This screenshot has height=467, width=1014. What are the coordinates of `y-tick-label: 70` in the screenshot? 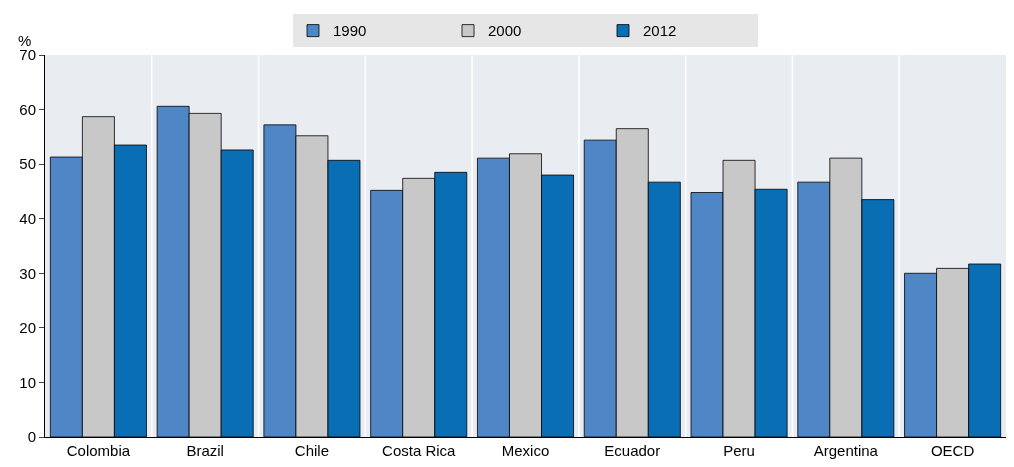 It's located at (27, 55).